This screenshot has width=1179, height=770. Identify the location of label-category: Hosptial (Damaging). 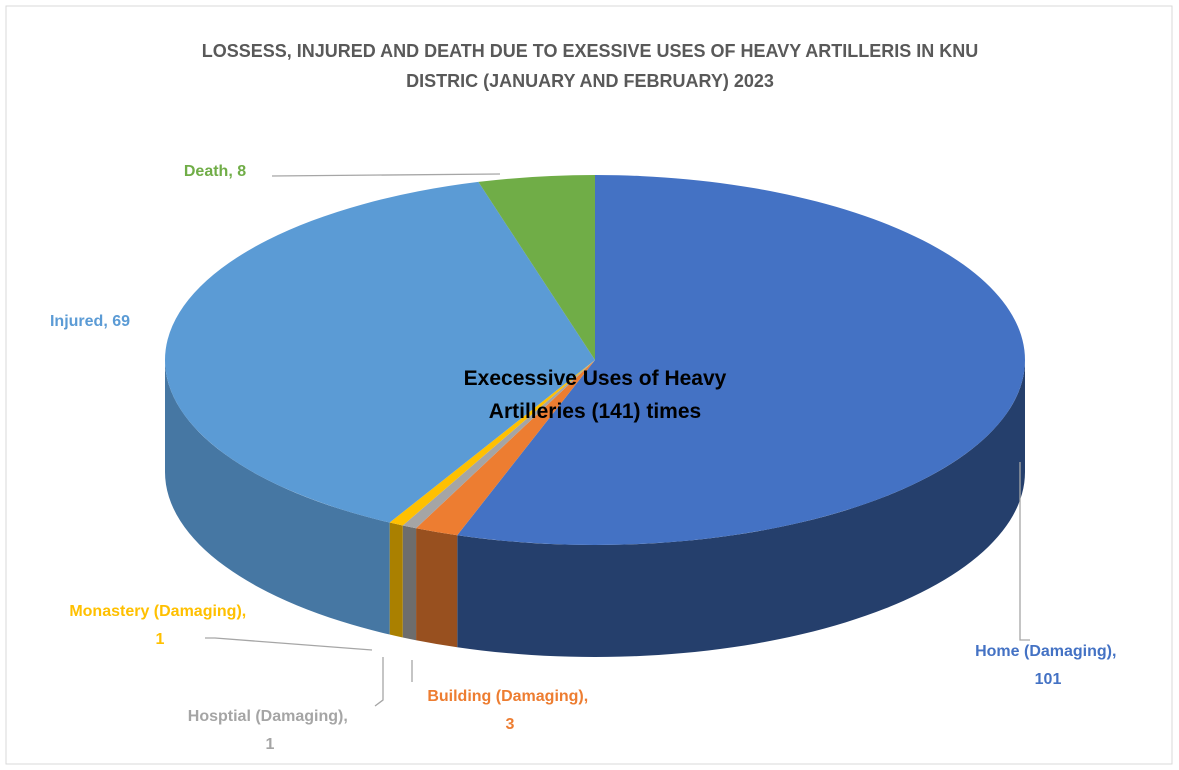
(266, 716).